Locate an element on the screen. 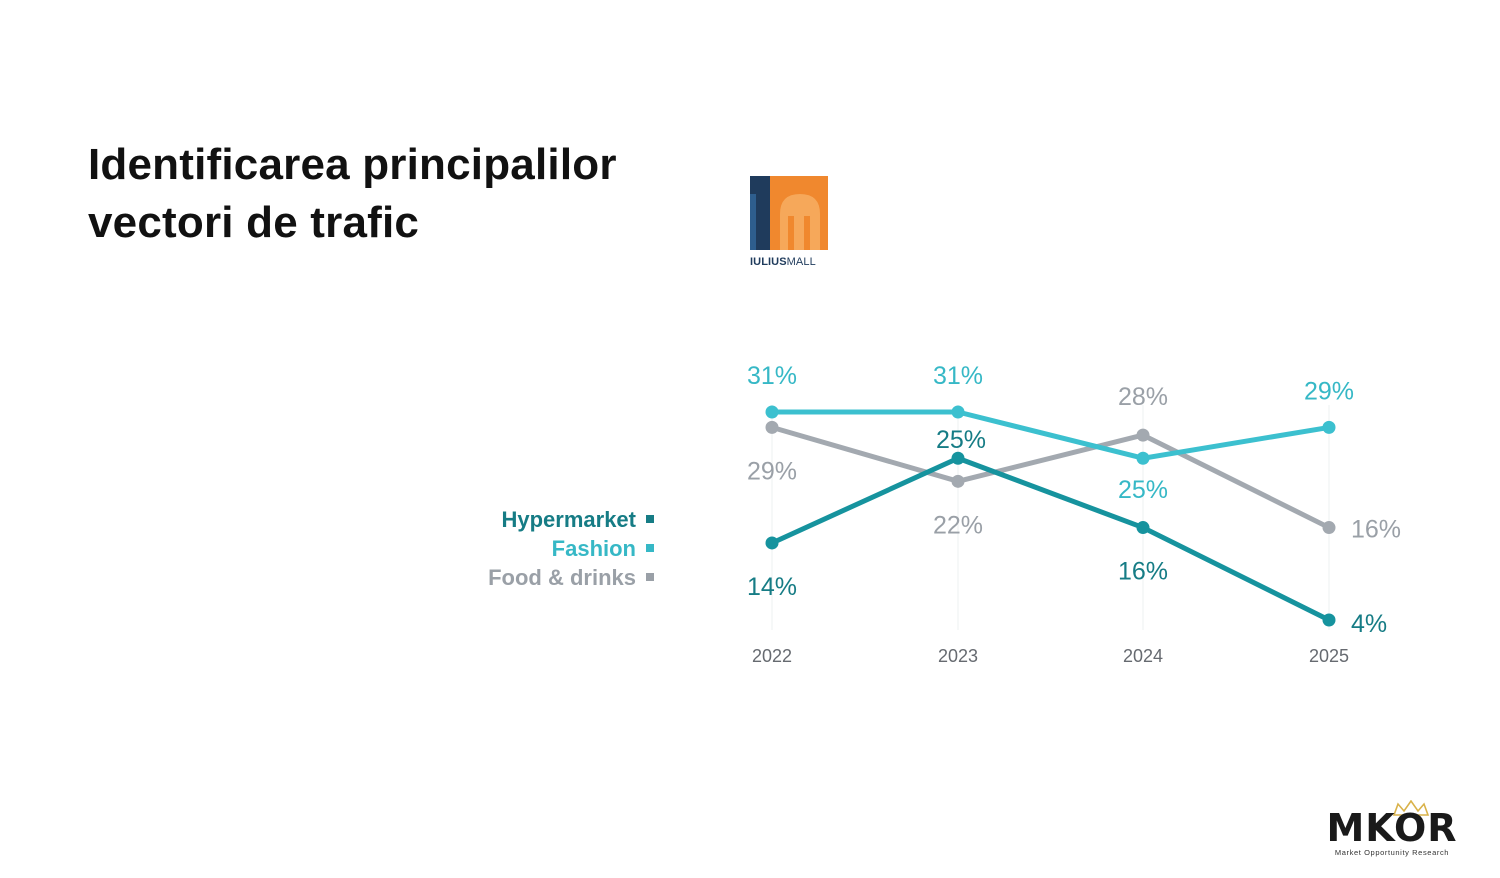  data-label-hypermarket-2023: 25% is located at coordinates (961, 440).